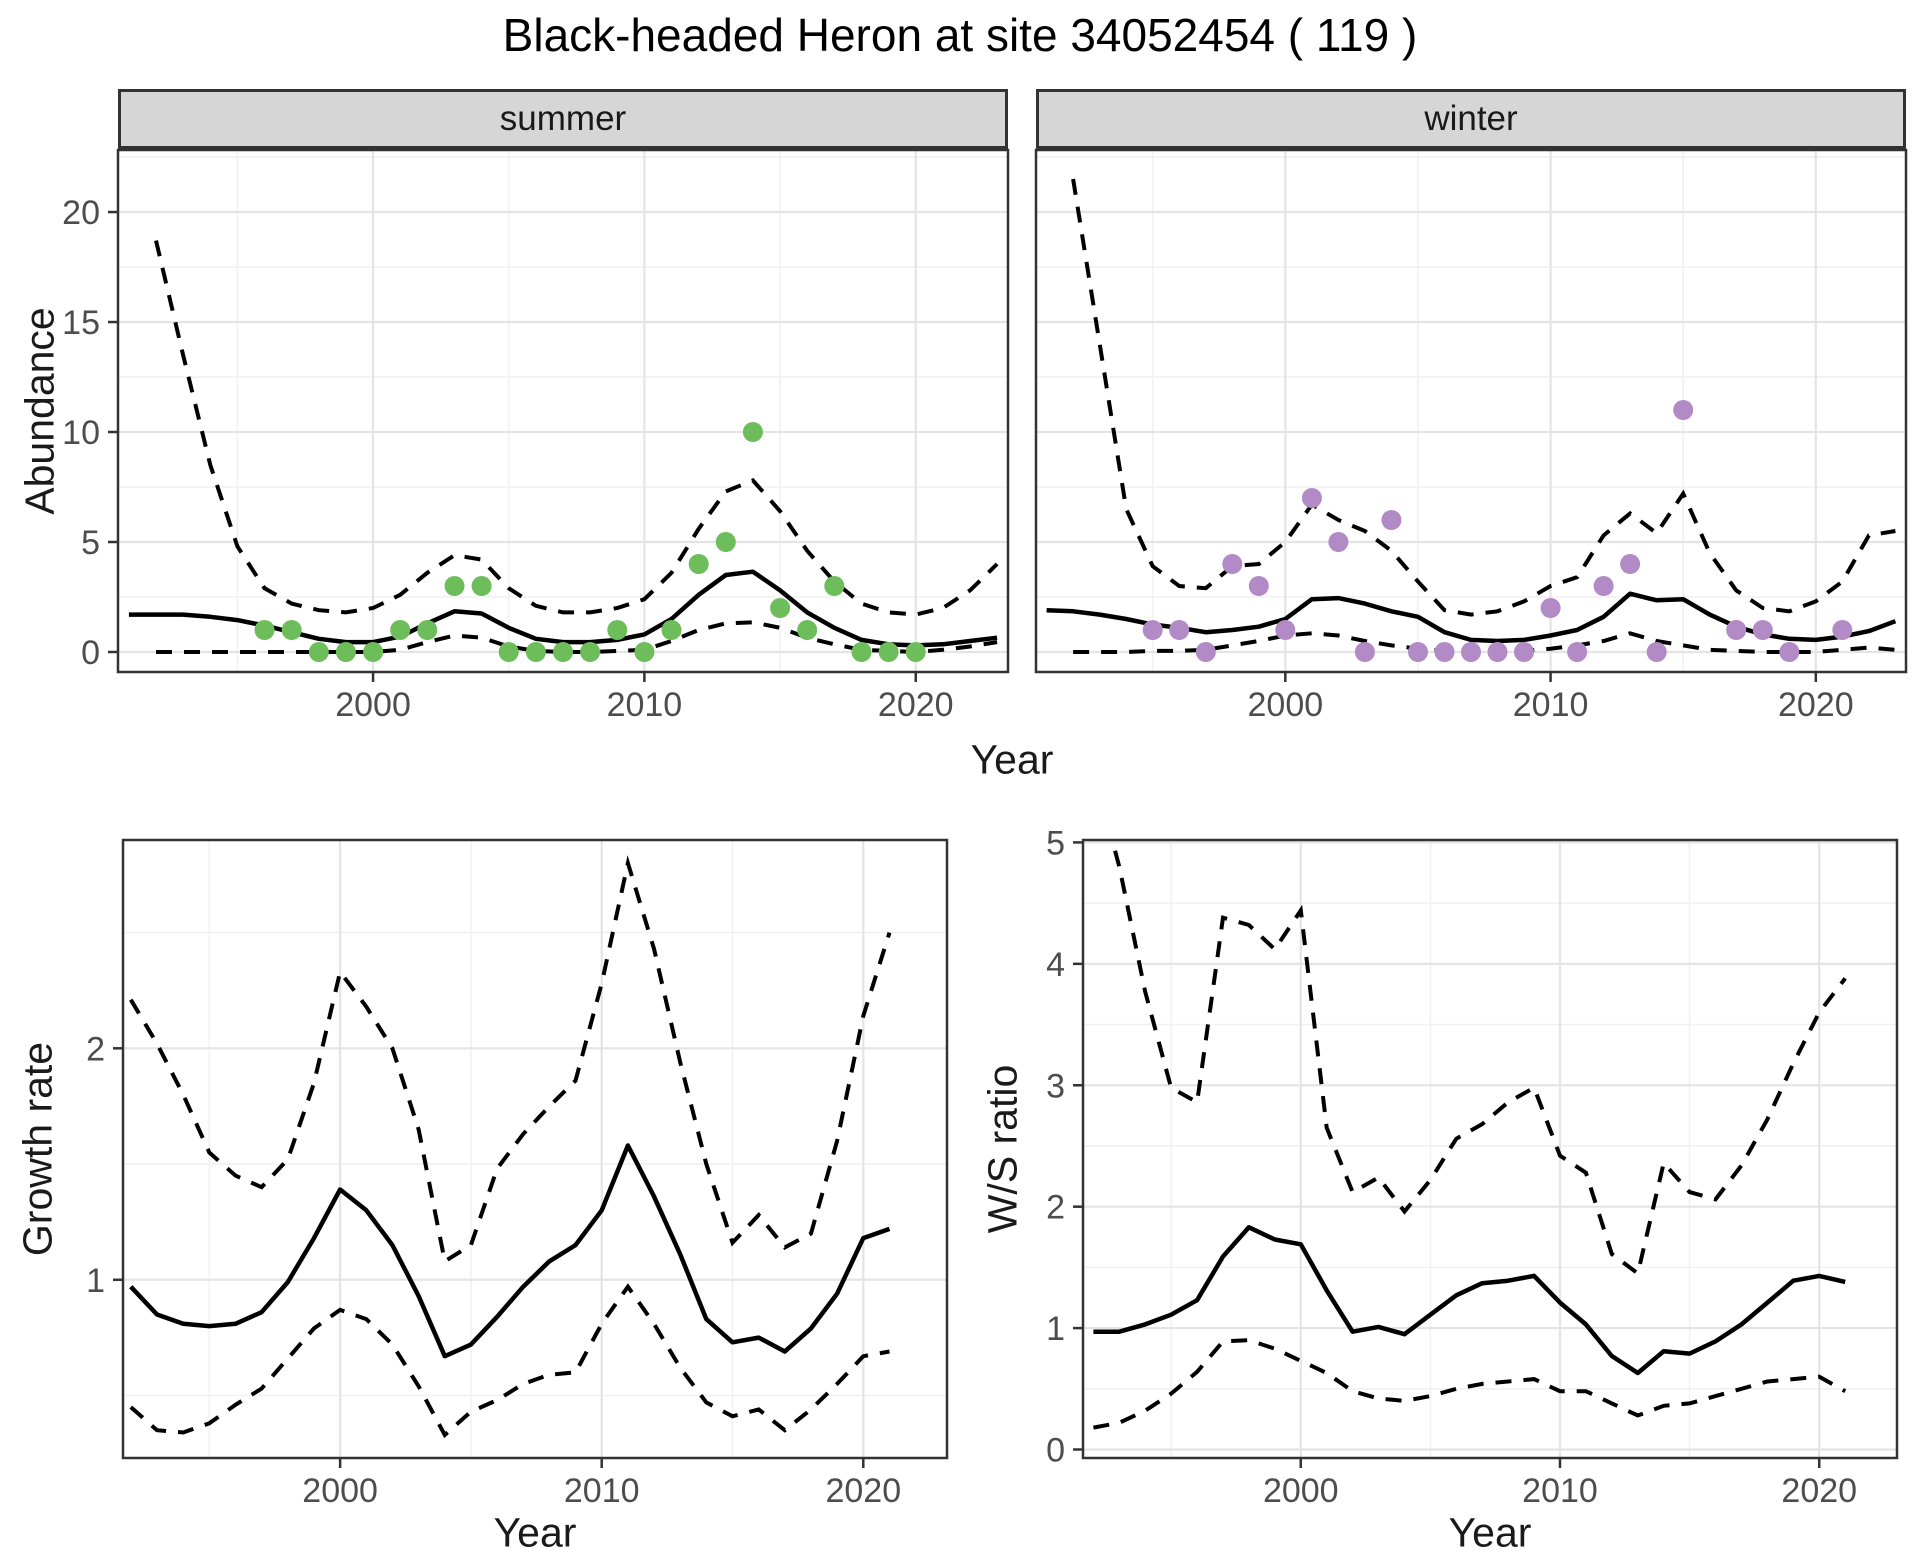 This screenshot has height=1560, width=1920. I want to click on growth-x-axis-title: Year, so click(535, 1532).